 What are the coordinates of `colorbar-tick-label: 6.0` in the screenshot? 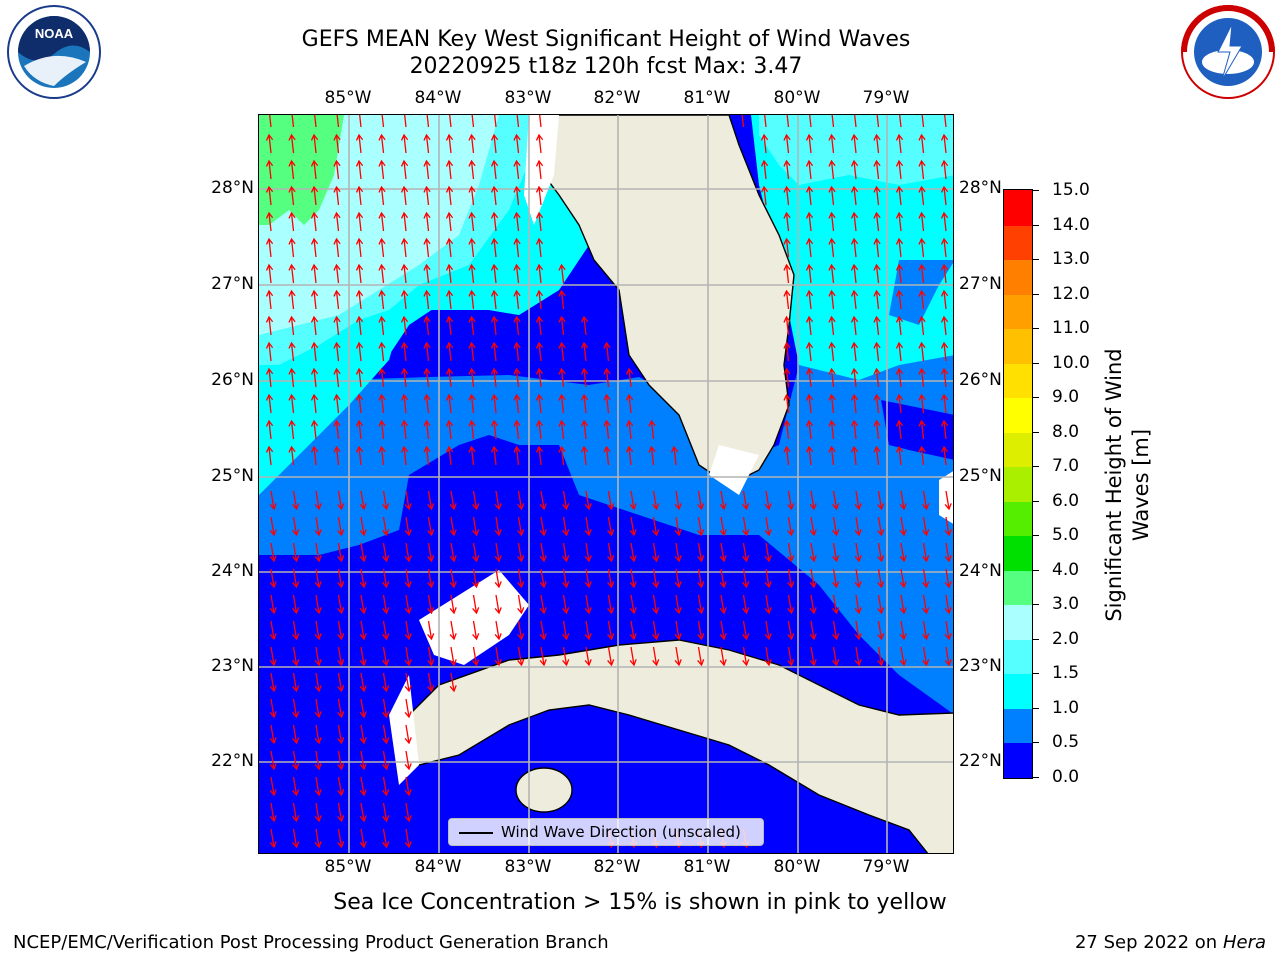 It's located at (1066, 500).